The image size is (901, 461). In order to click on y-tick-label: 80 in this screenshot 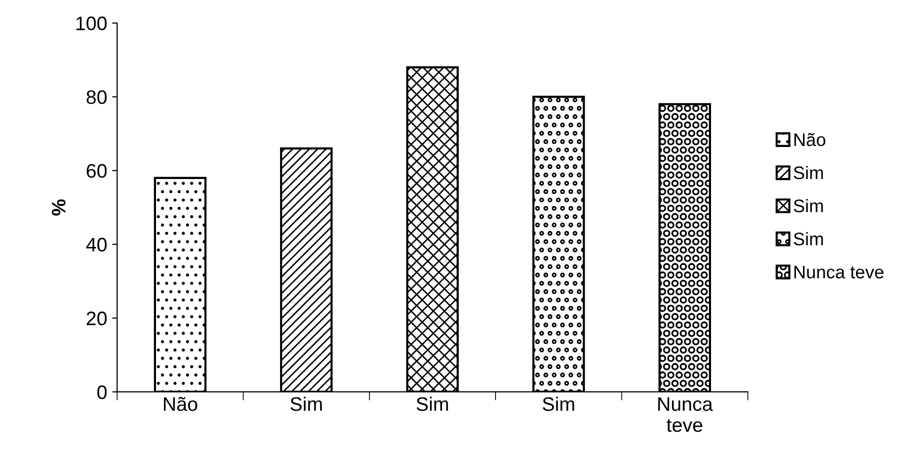, I will do `click(96, 97)`.